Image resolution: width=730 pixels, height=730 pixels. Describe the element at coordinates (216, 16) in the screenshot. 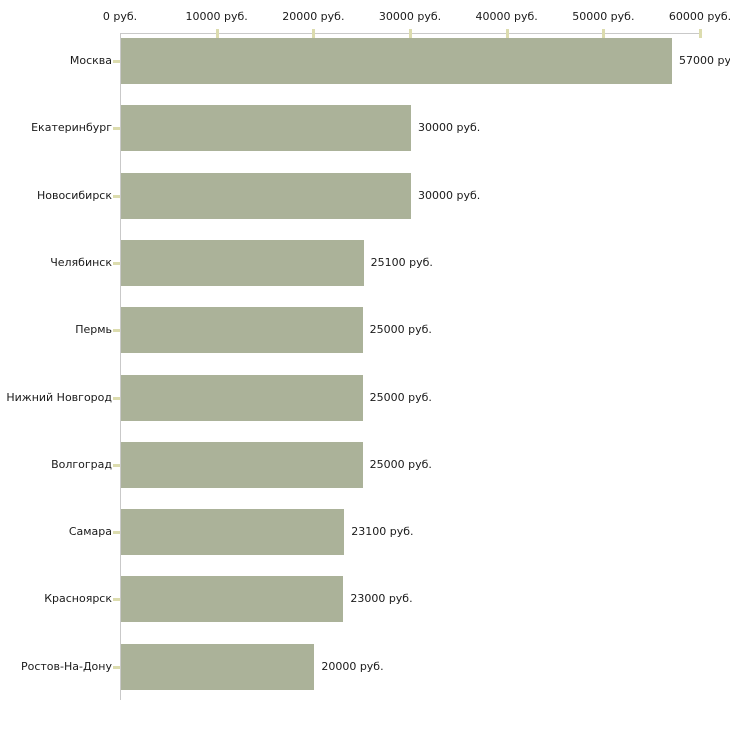

I see `x-axis-tick-label: 10000 руб.` at that location.